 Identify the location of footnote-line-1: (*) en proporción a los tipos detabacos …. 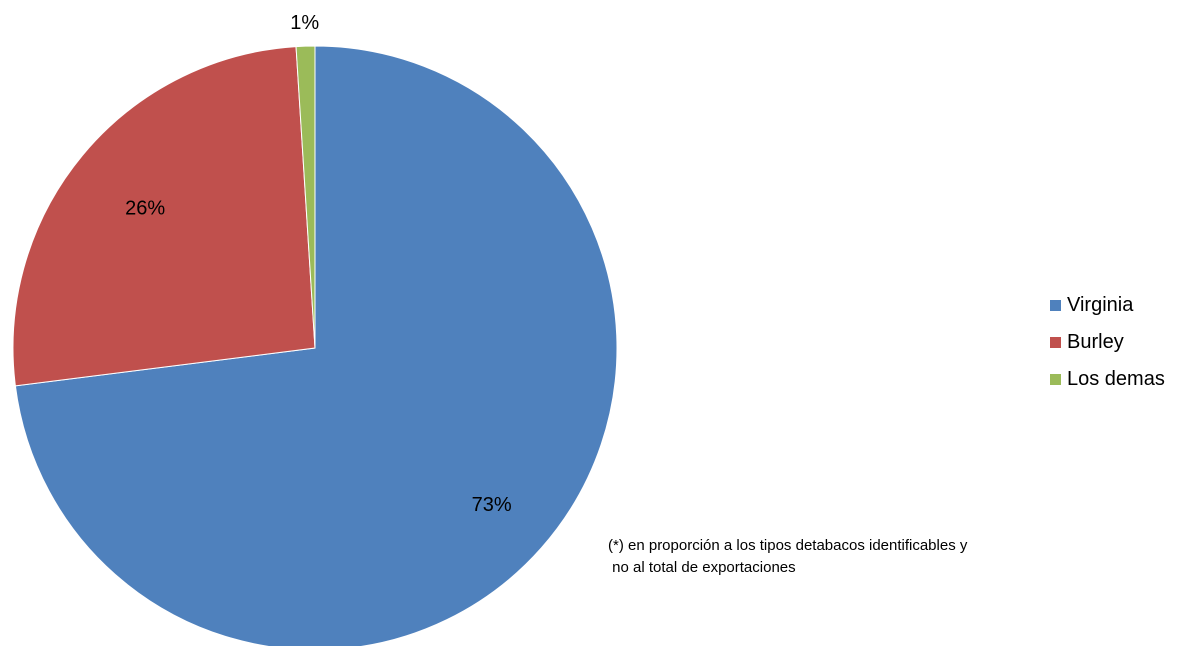
(788, 545).